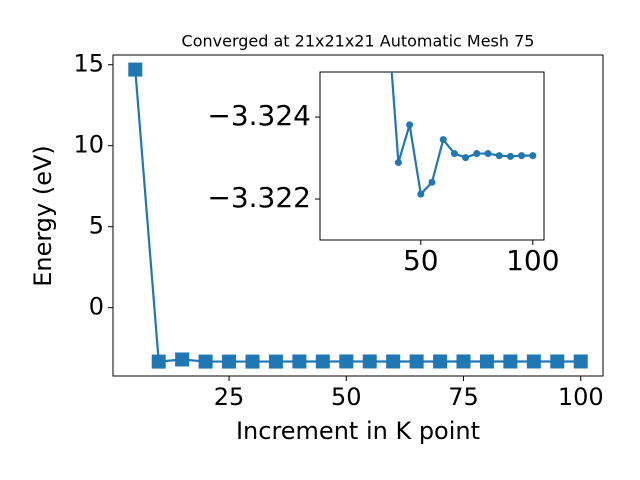 The width and height of the screenshot is (640, 480). Describe the element at coordinates (96, 307) in the screenshot. I see `y-tick-label: 0` at that location.